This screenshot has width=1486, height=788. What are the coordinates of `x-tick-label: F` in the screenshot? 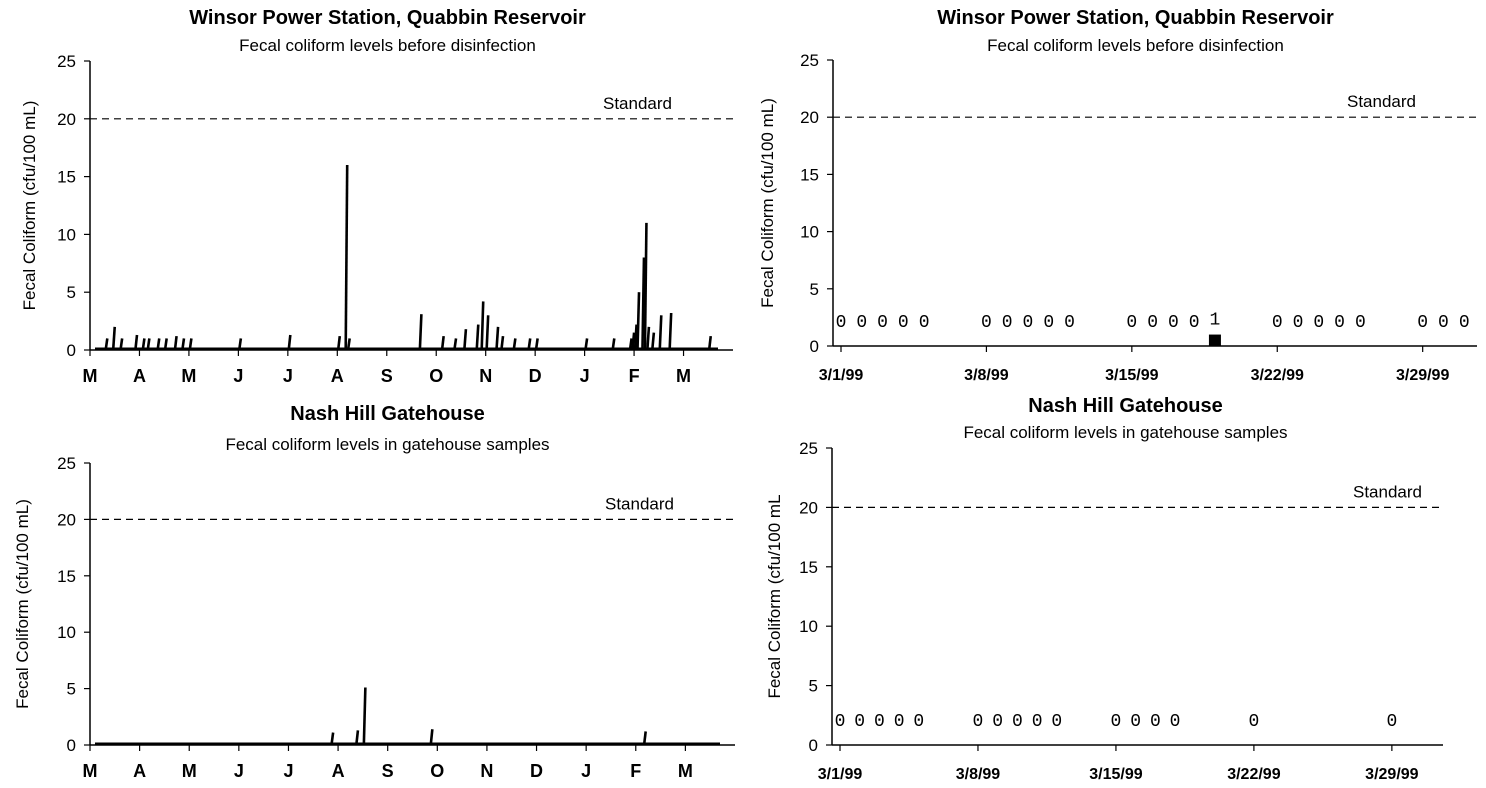 It's located at (634, 376).